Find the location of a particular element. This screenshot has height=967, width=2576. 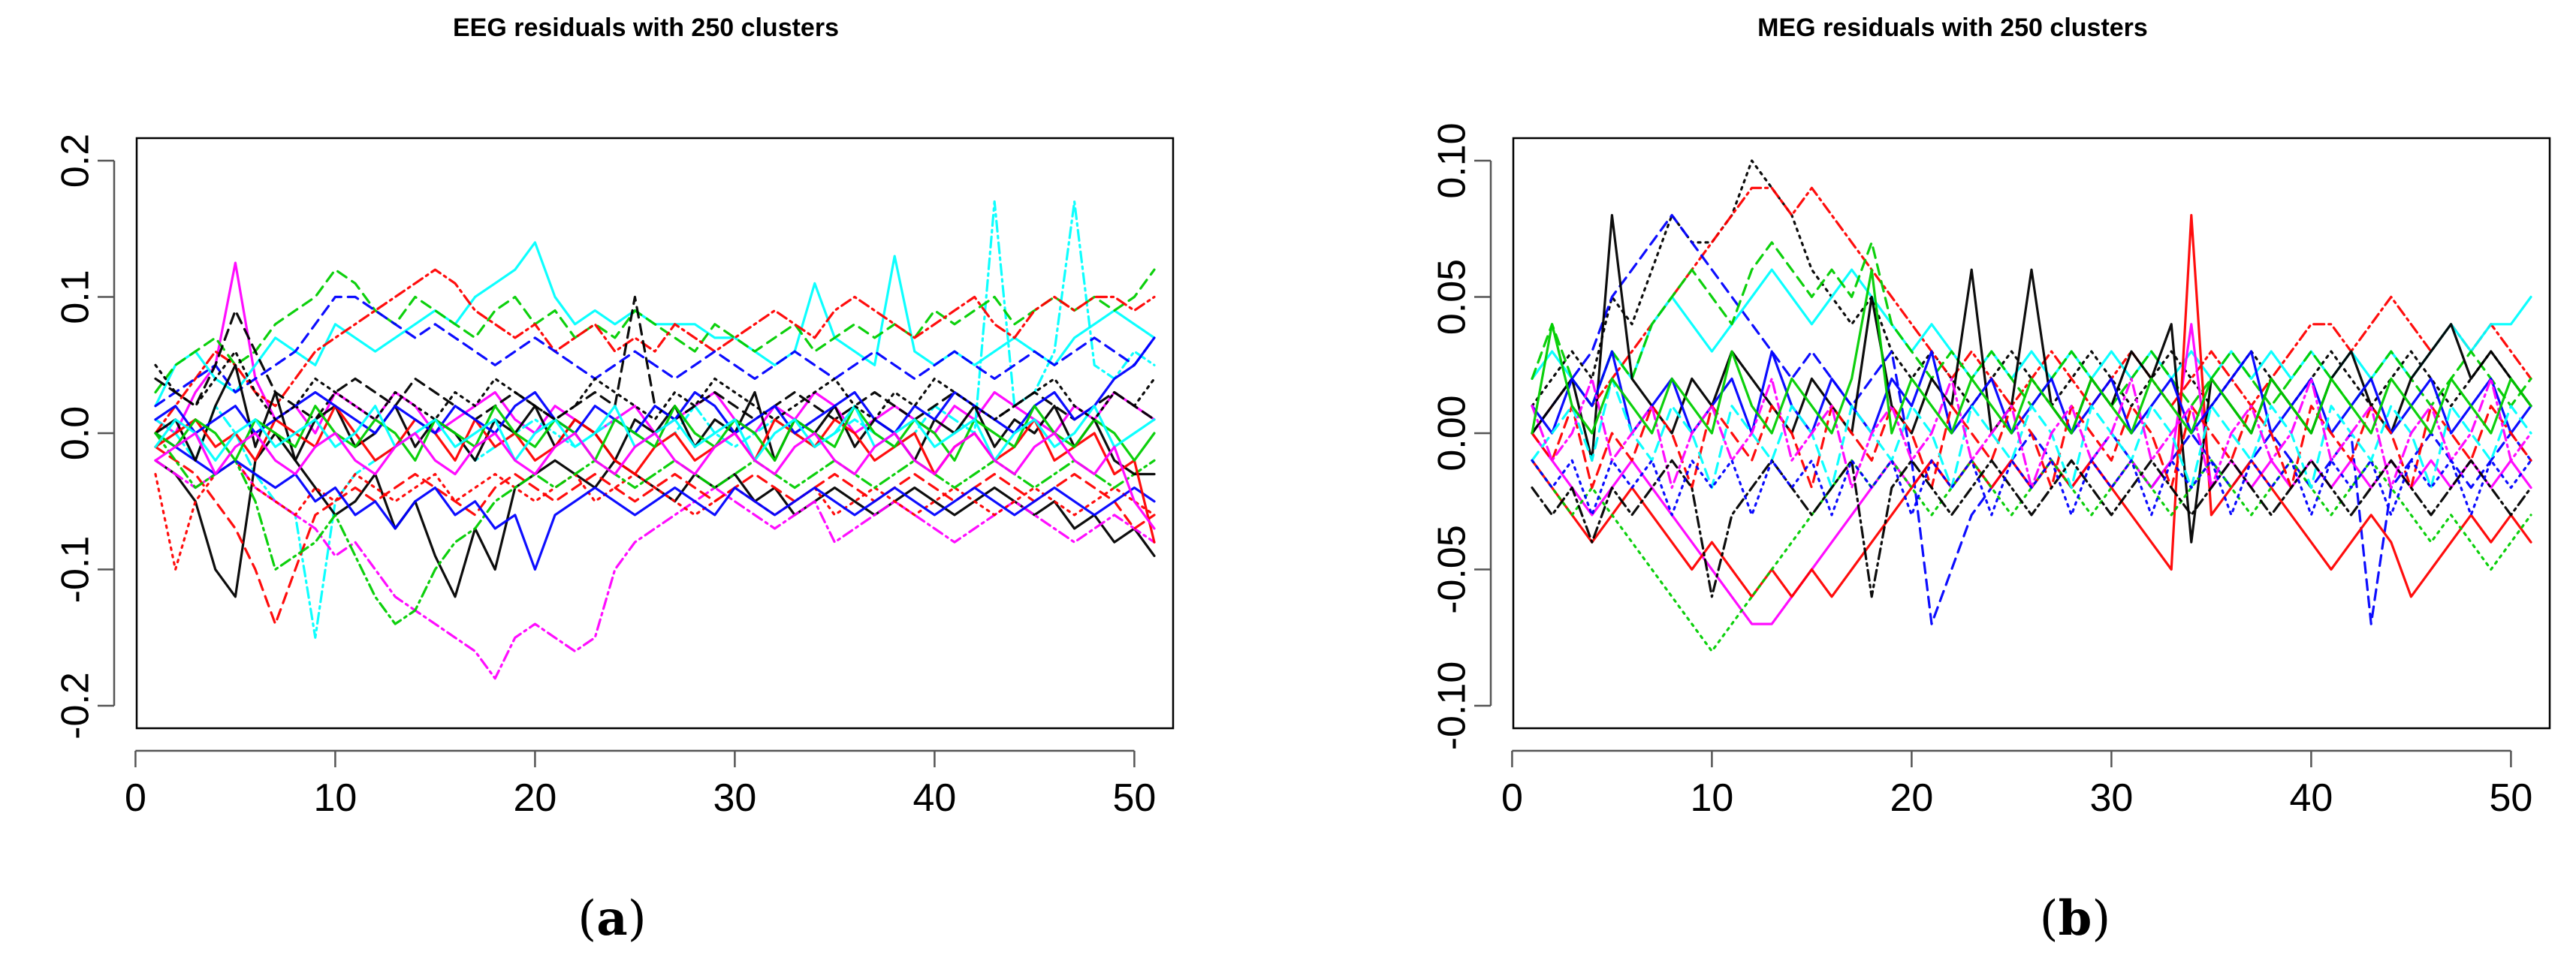

y-tick-label-meg-2: 0.00 is located at coordinates (1452, 433).